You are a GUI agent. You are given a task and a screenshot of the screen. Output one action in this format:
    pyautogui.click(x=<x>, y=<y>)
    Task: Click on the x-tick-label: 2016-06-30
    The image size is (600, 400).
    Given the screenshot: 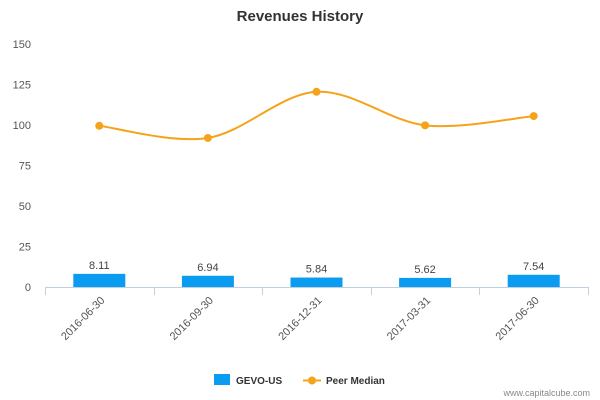 What is the action you would take?
    pyautogui.click(x=83, y=319)
    